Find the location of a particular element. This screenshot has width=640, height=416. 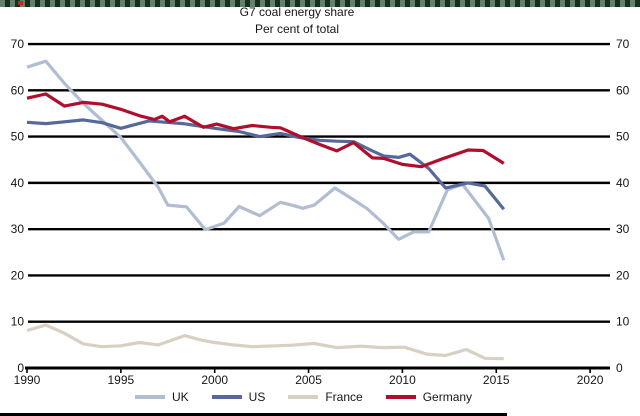

legend-item-germany: Germany is located at coordinates (429, 397).